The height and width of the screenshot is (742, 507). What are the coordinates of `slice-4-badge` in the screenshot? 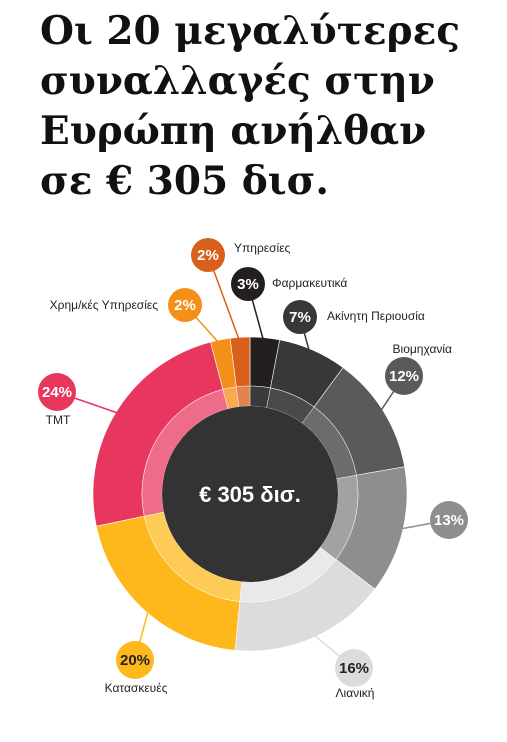 It's located at (354, 668).